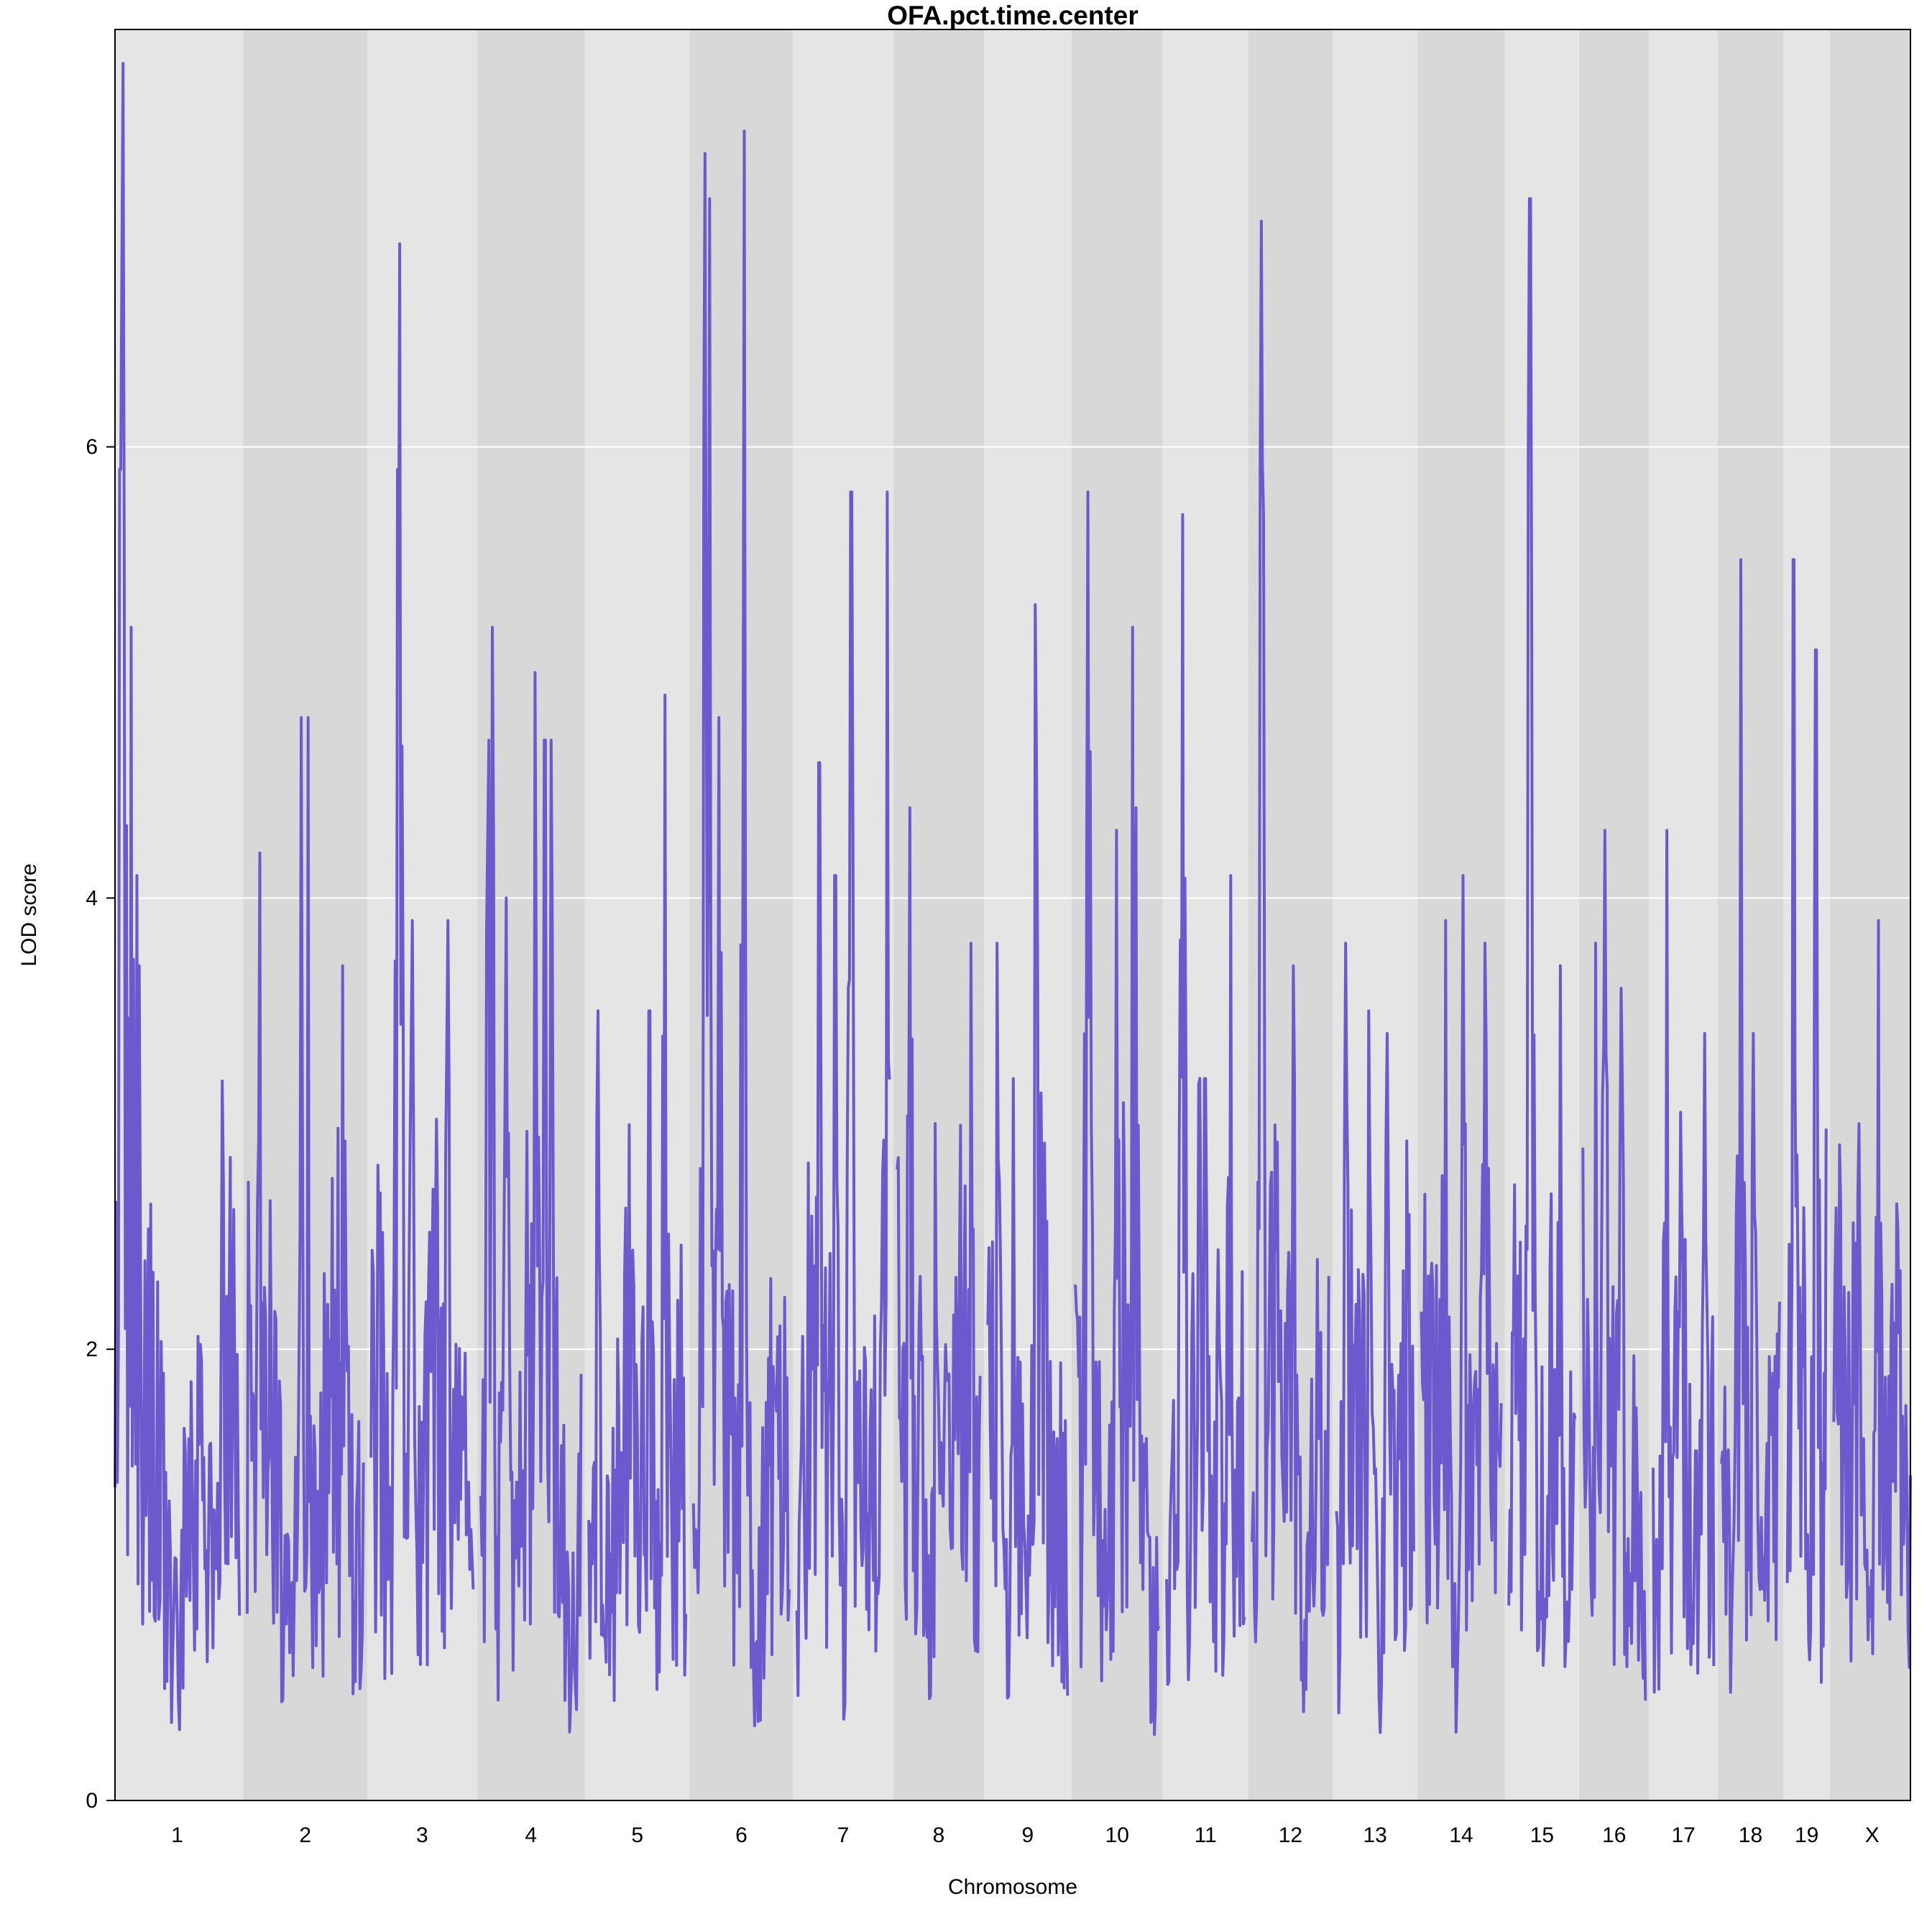 This screenshot has height=1932, width=1932. What do you see at coordinates (1684, 1835) in the screenshot?
I see `x-tick-label-chr-17: 17` at bounding box center [1684, 1835].